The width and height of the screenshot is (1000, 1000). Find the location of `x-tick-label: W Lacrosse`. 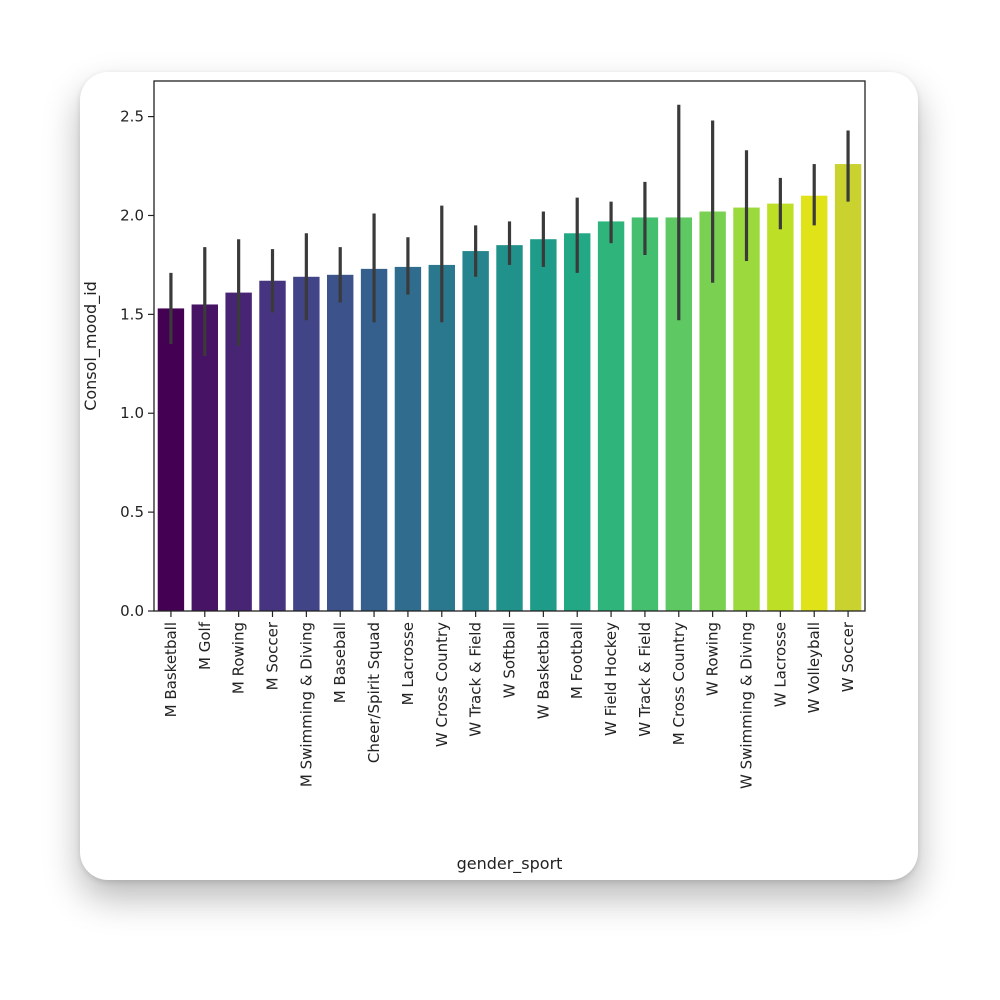

x-tick-label: W Lacrosse is located at coordinates (780, 664).